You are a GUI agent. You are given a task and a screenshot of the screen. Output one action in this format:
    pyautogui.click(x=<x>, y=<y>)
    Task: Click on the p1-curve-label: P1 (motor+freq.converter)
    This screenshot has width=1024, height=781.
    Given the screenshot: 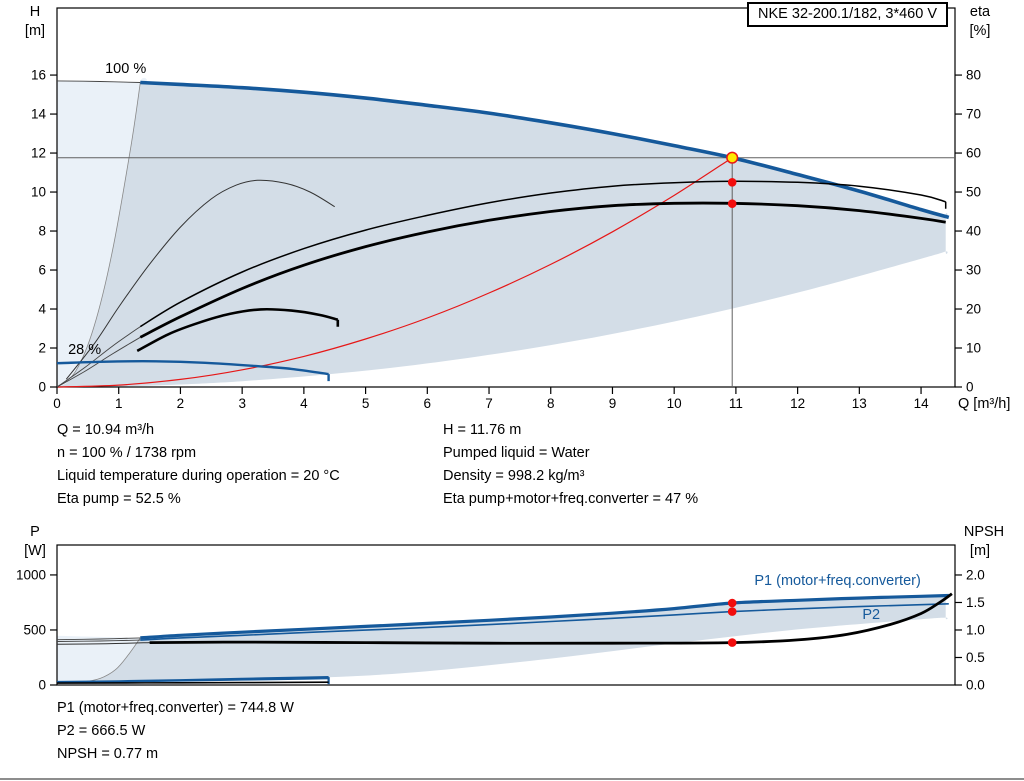 What is the action you would take?
    pyautogui.click(x=837, y=581)
    